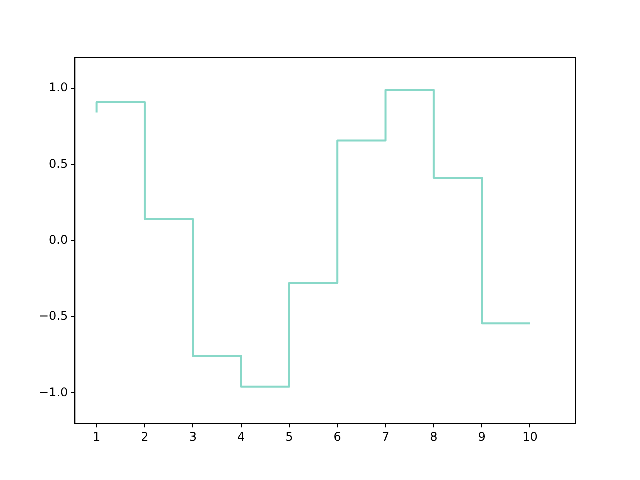 The height and width of the screenshot is (480, 640). What do you see at coordinates (338, 437) in the screenshot?
I see `x-tick-label: 6` at bounding box center [338, 437].